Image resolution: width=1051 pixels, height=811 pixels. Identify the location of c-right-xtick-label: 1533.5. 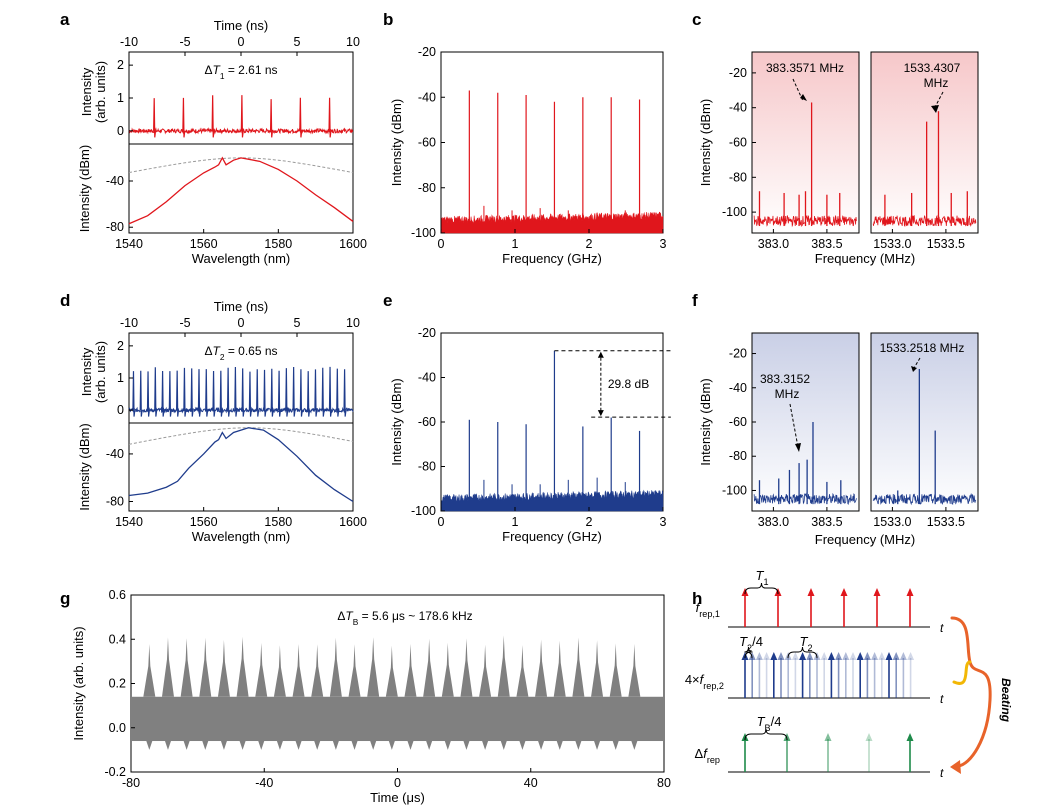
(946, 244).